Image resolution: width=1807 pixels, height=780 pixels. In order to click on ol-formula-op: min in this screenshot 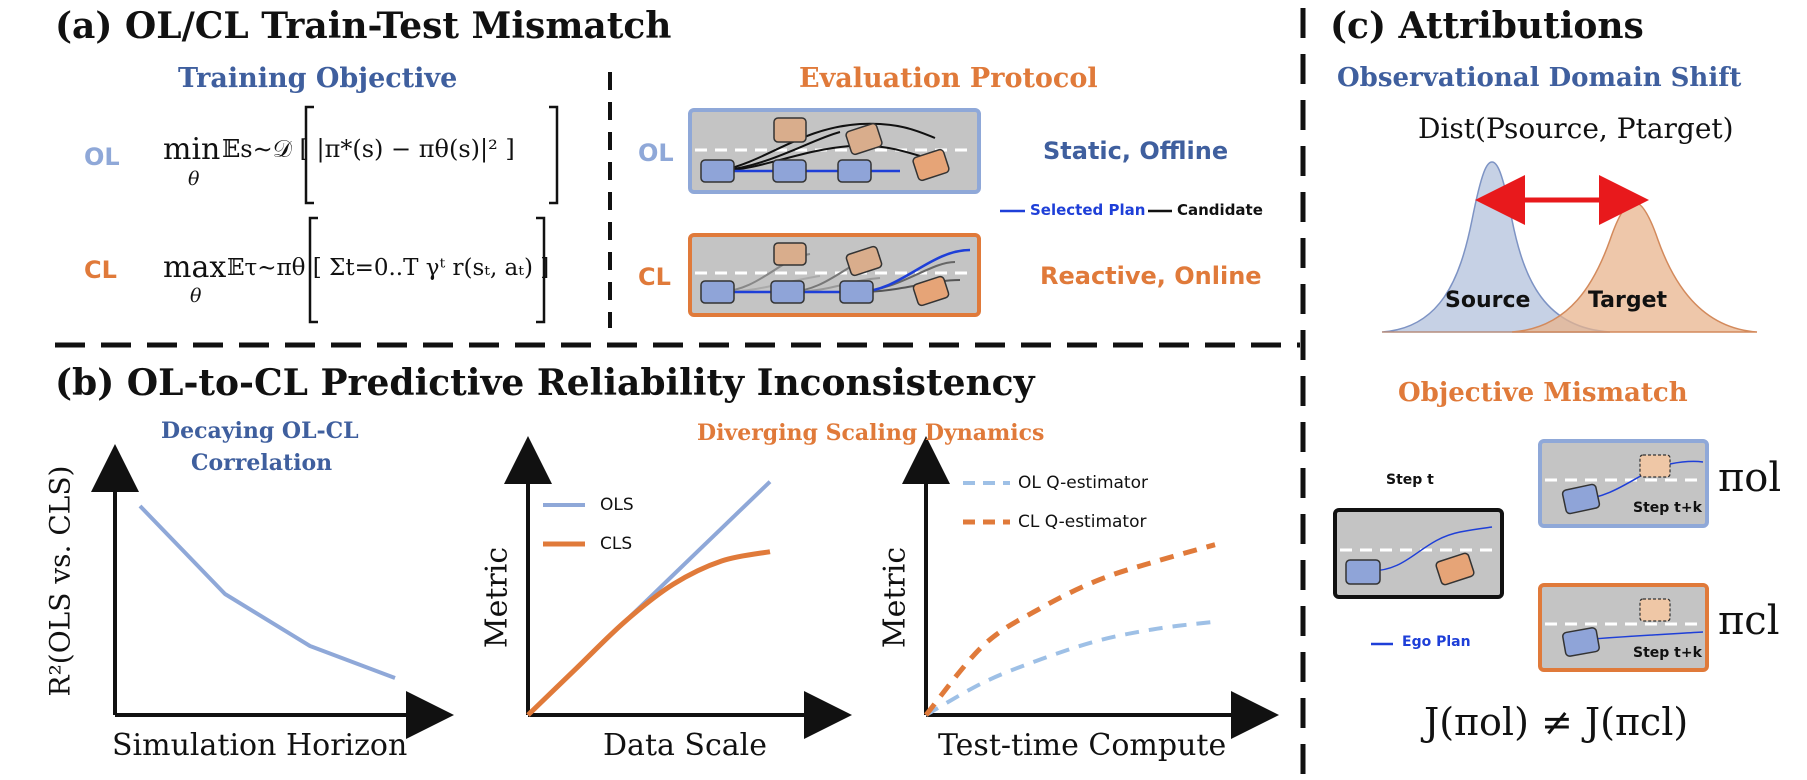, I will do `click(192, 149)`.